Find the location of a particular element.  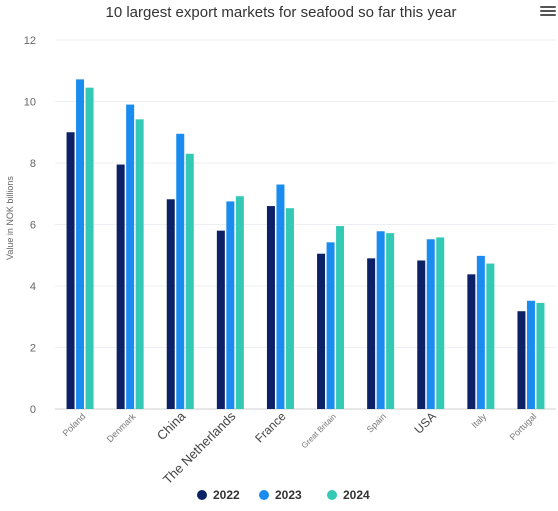

y-tick-label: 2 is located at coordinates (33, 349).